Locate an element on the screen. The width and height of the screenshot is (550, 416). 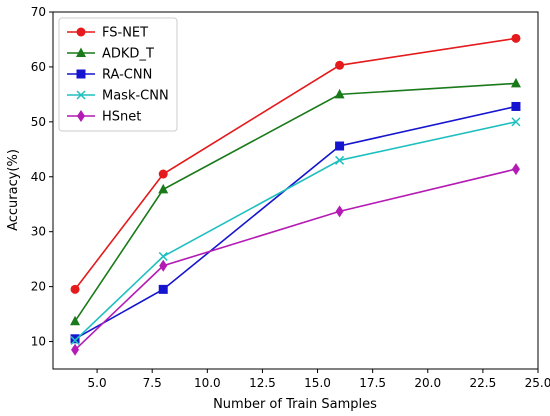
legend-item-adkd-t: ADKD_T is located at coordinates (110, 54).